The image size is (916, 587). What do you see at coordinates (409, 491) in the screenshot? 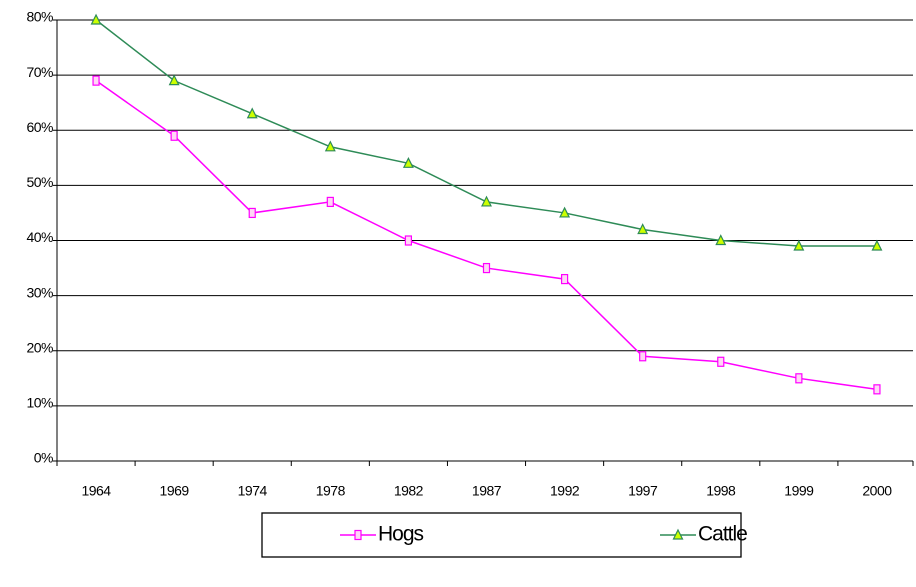
I see `x-tick-label: 1982` at bounding box center [409, 491].